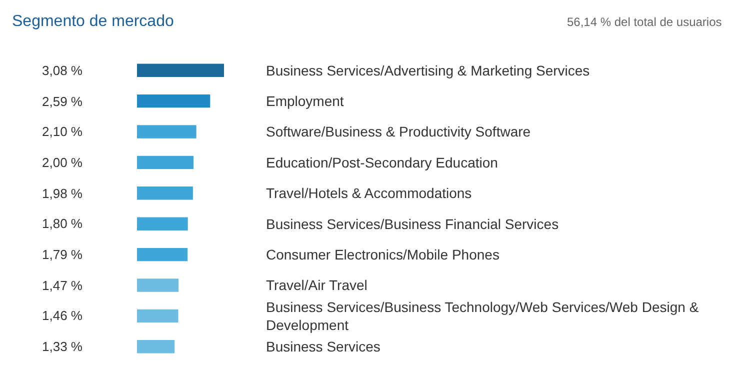  I want to click on y-tick-label: Travel/Air Travel, so click(317, 285).